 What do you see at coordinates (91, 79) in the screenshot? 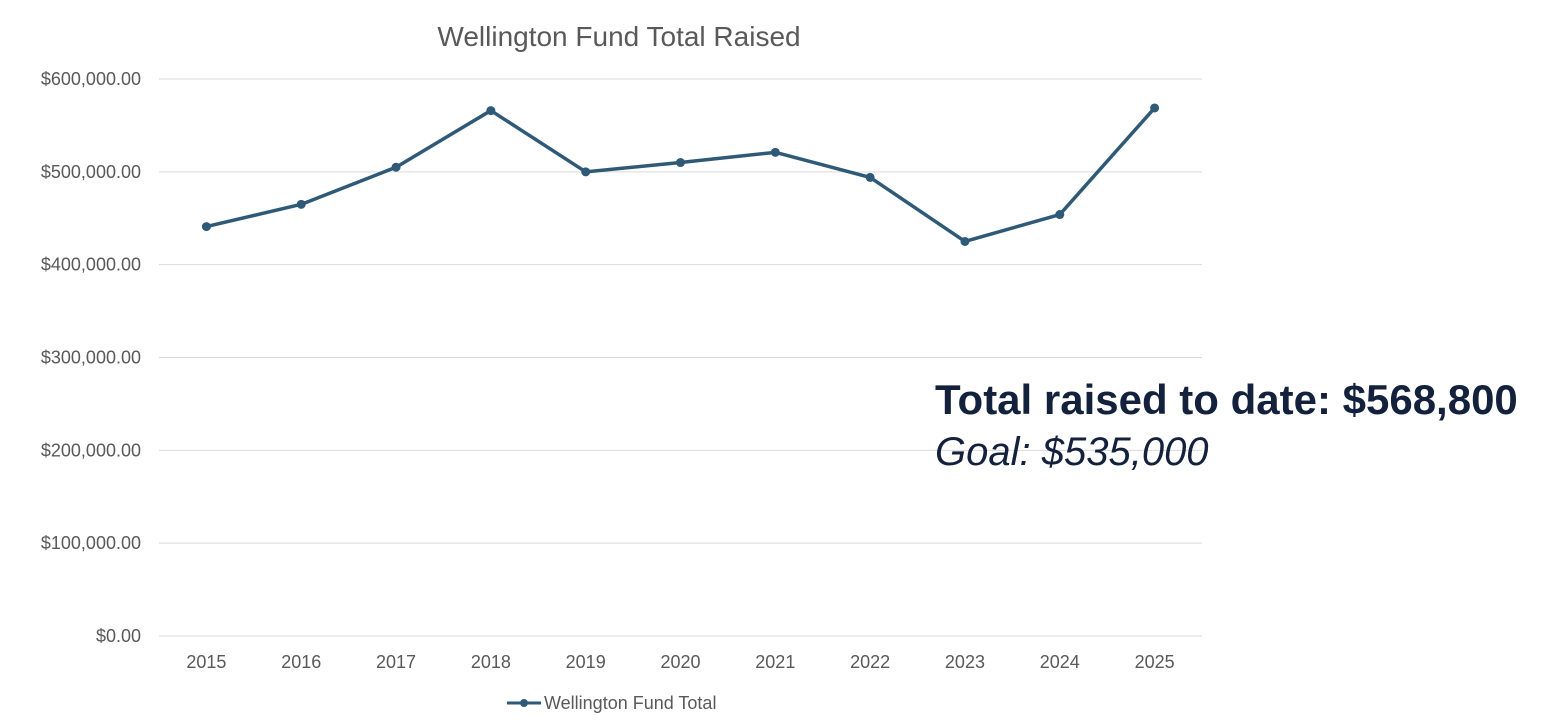
I see `y-tick-label: $600,000.00` at bounding box center [91, 79].